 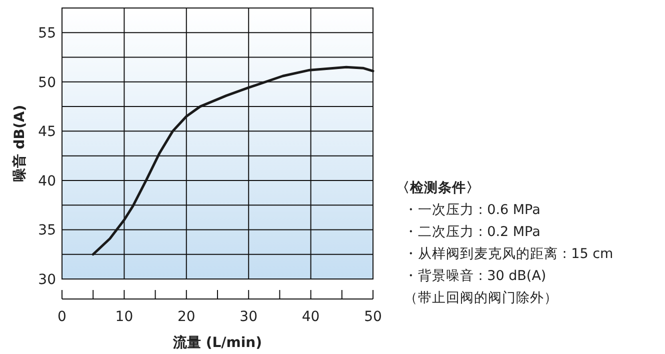 What do you see at coordinates (47, 230) in the screenshot?
I see `y-tick-label: 35` at bounding box center [47, 230].